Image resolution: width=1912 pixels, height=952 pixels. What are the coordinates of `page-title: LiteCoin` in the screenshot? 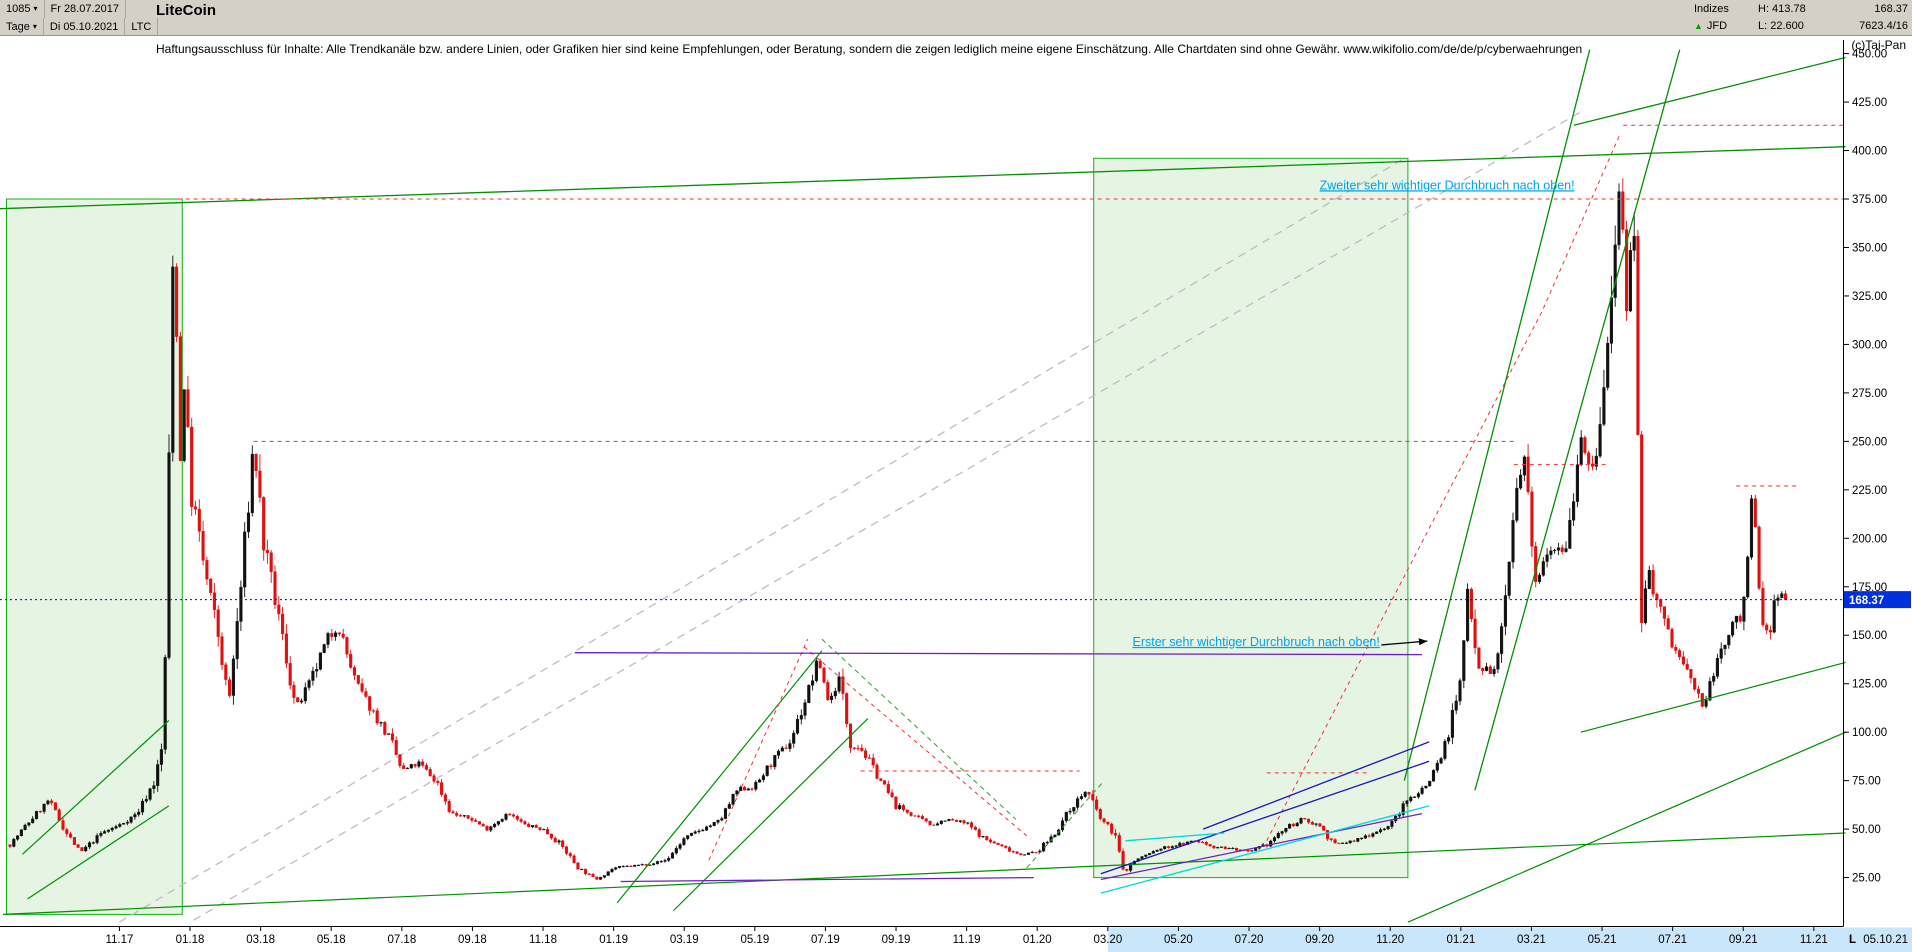 It's located at (186, 10).